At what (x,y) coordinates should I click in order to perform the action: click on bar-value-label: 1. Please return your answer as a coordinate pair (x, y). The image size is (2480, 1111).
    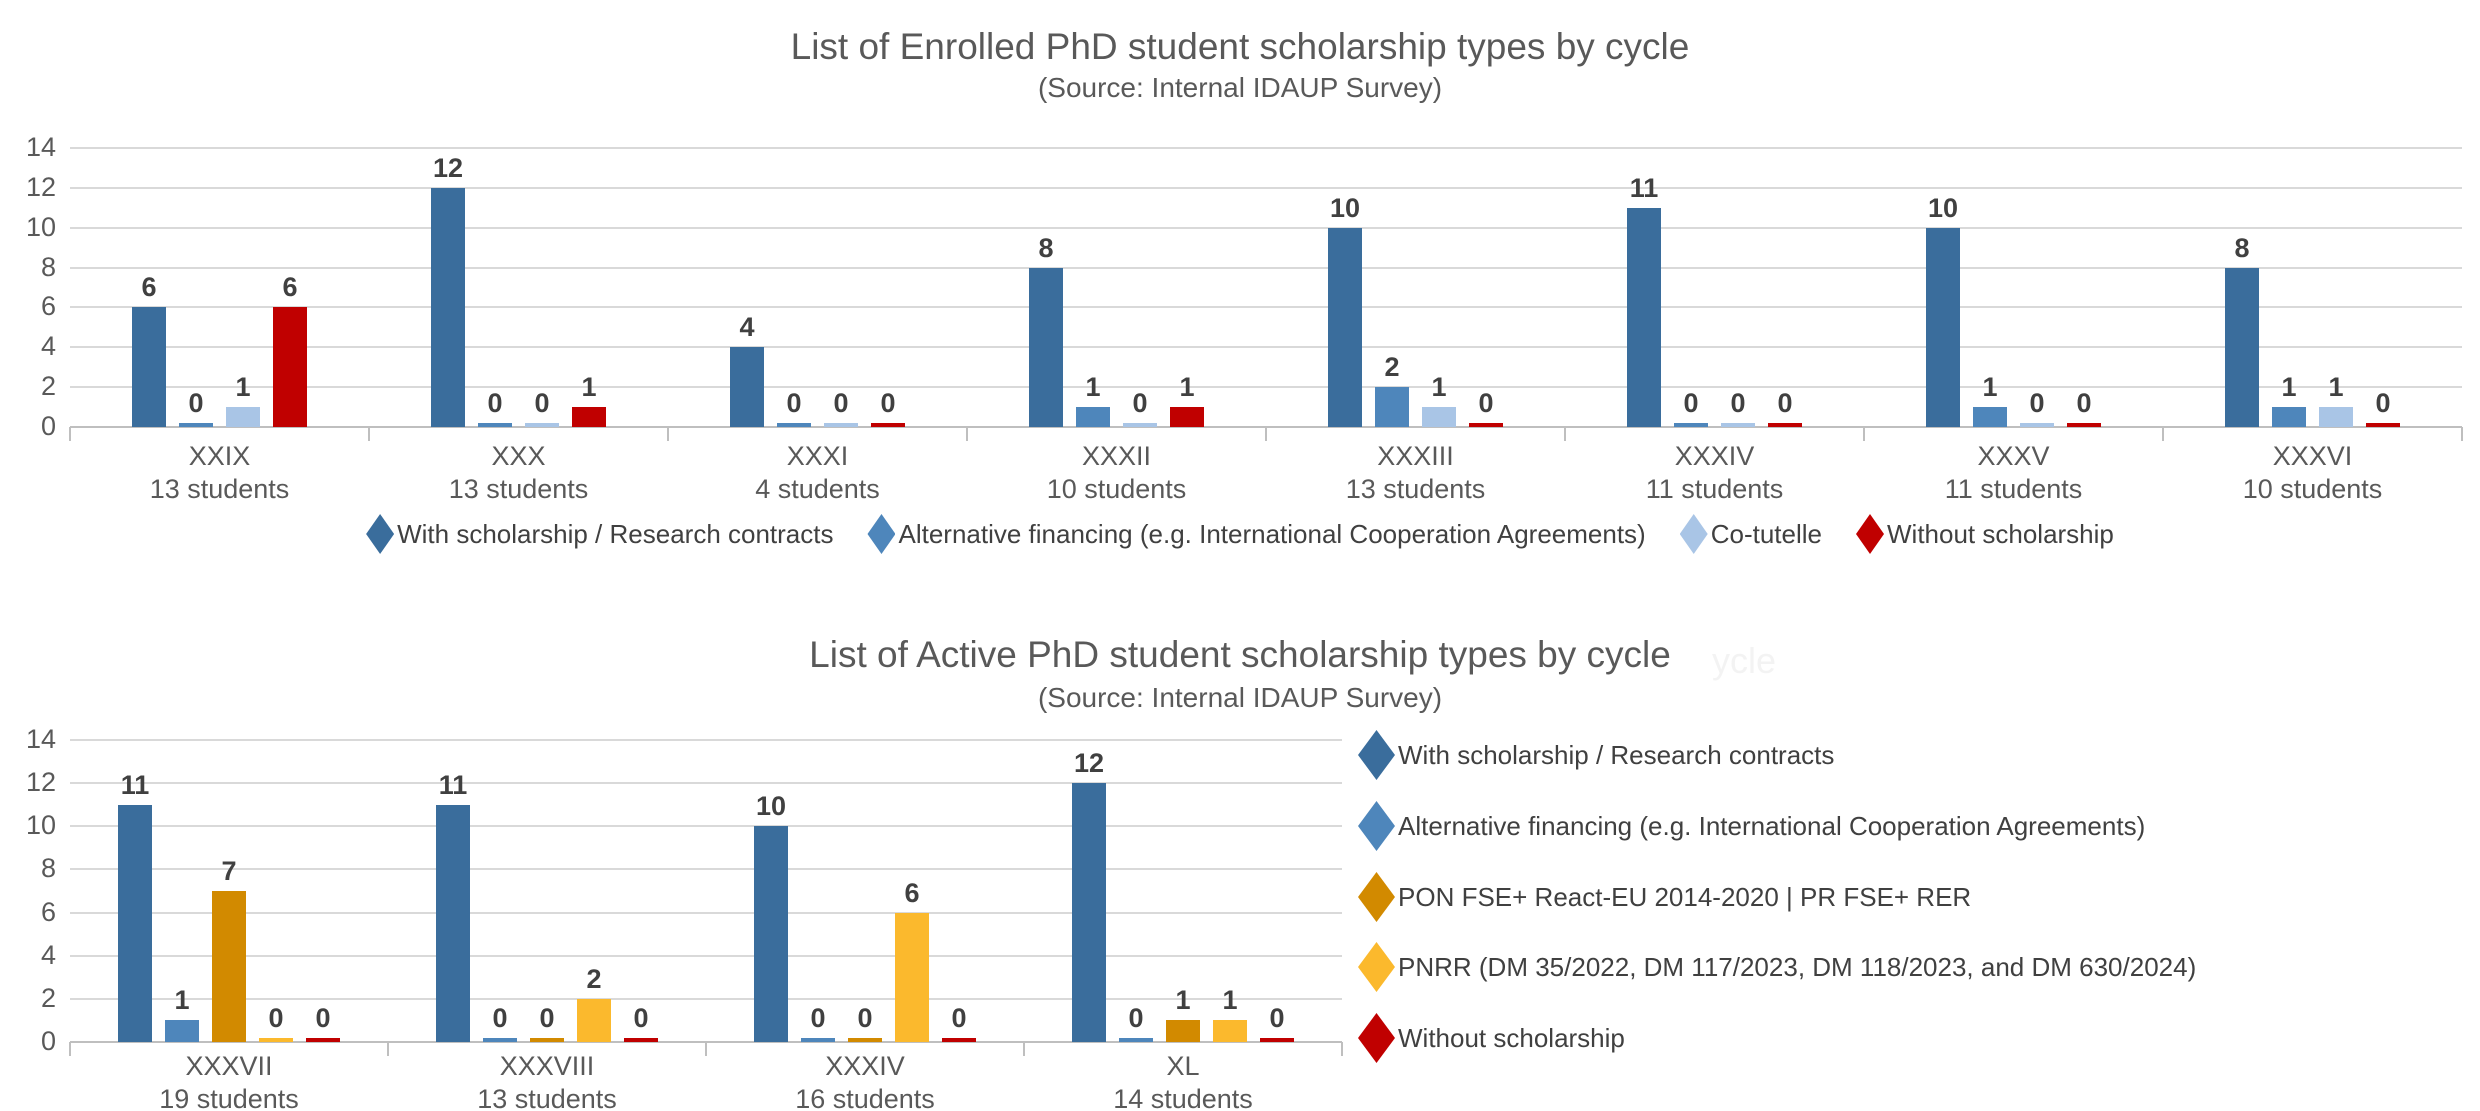
    Looking at the image, I should click on (1990, 387).